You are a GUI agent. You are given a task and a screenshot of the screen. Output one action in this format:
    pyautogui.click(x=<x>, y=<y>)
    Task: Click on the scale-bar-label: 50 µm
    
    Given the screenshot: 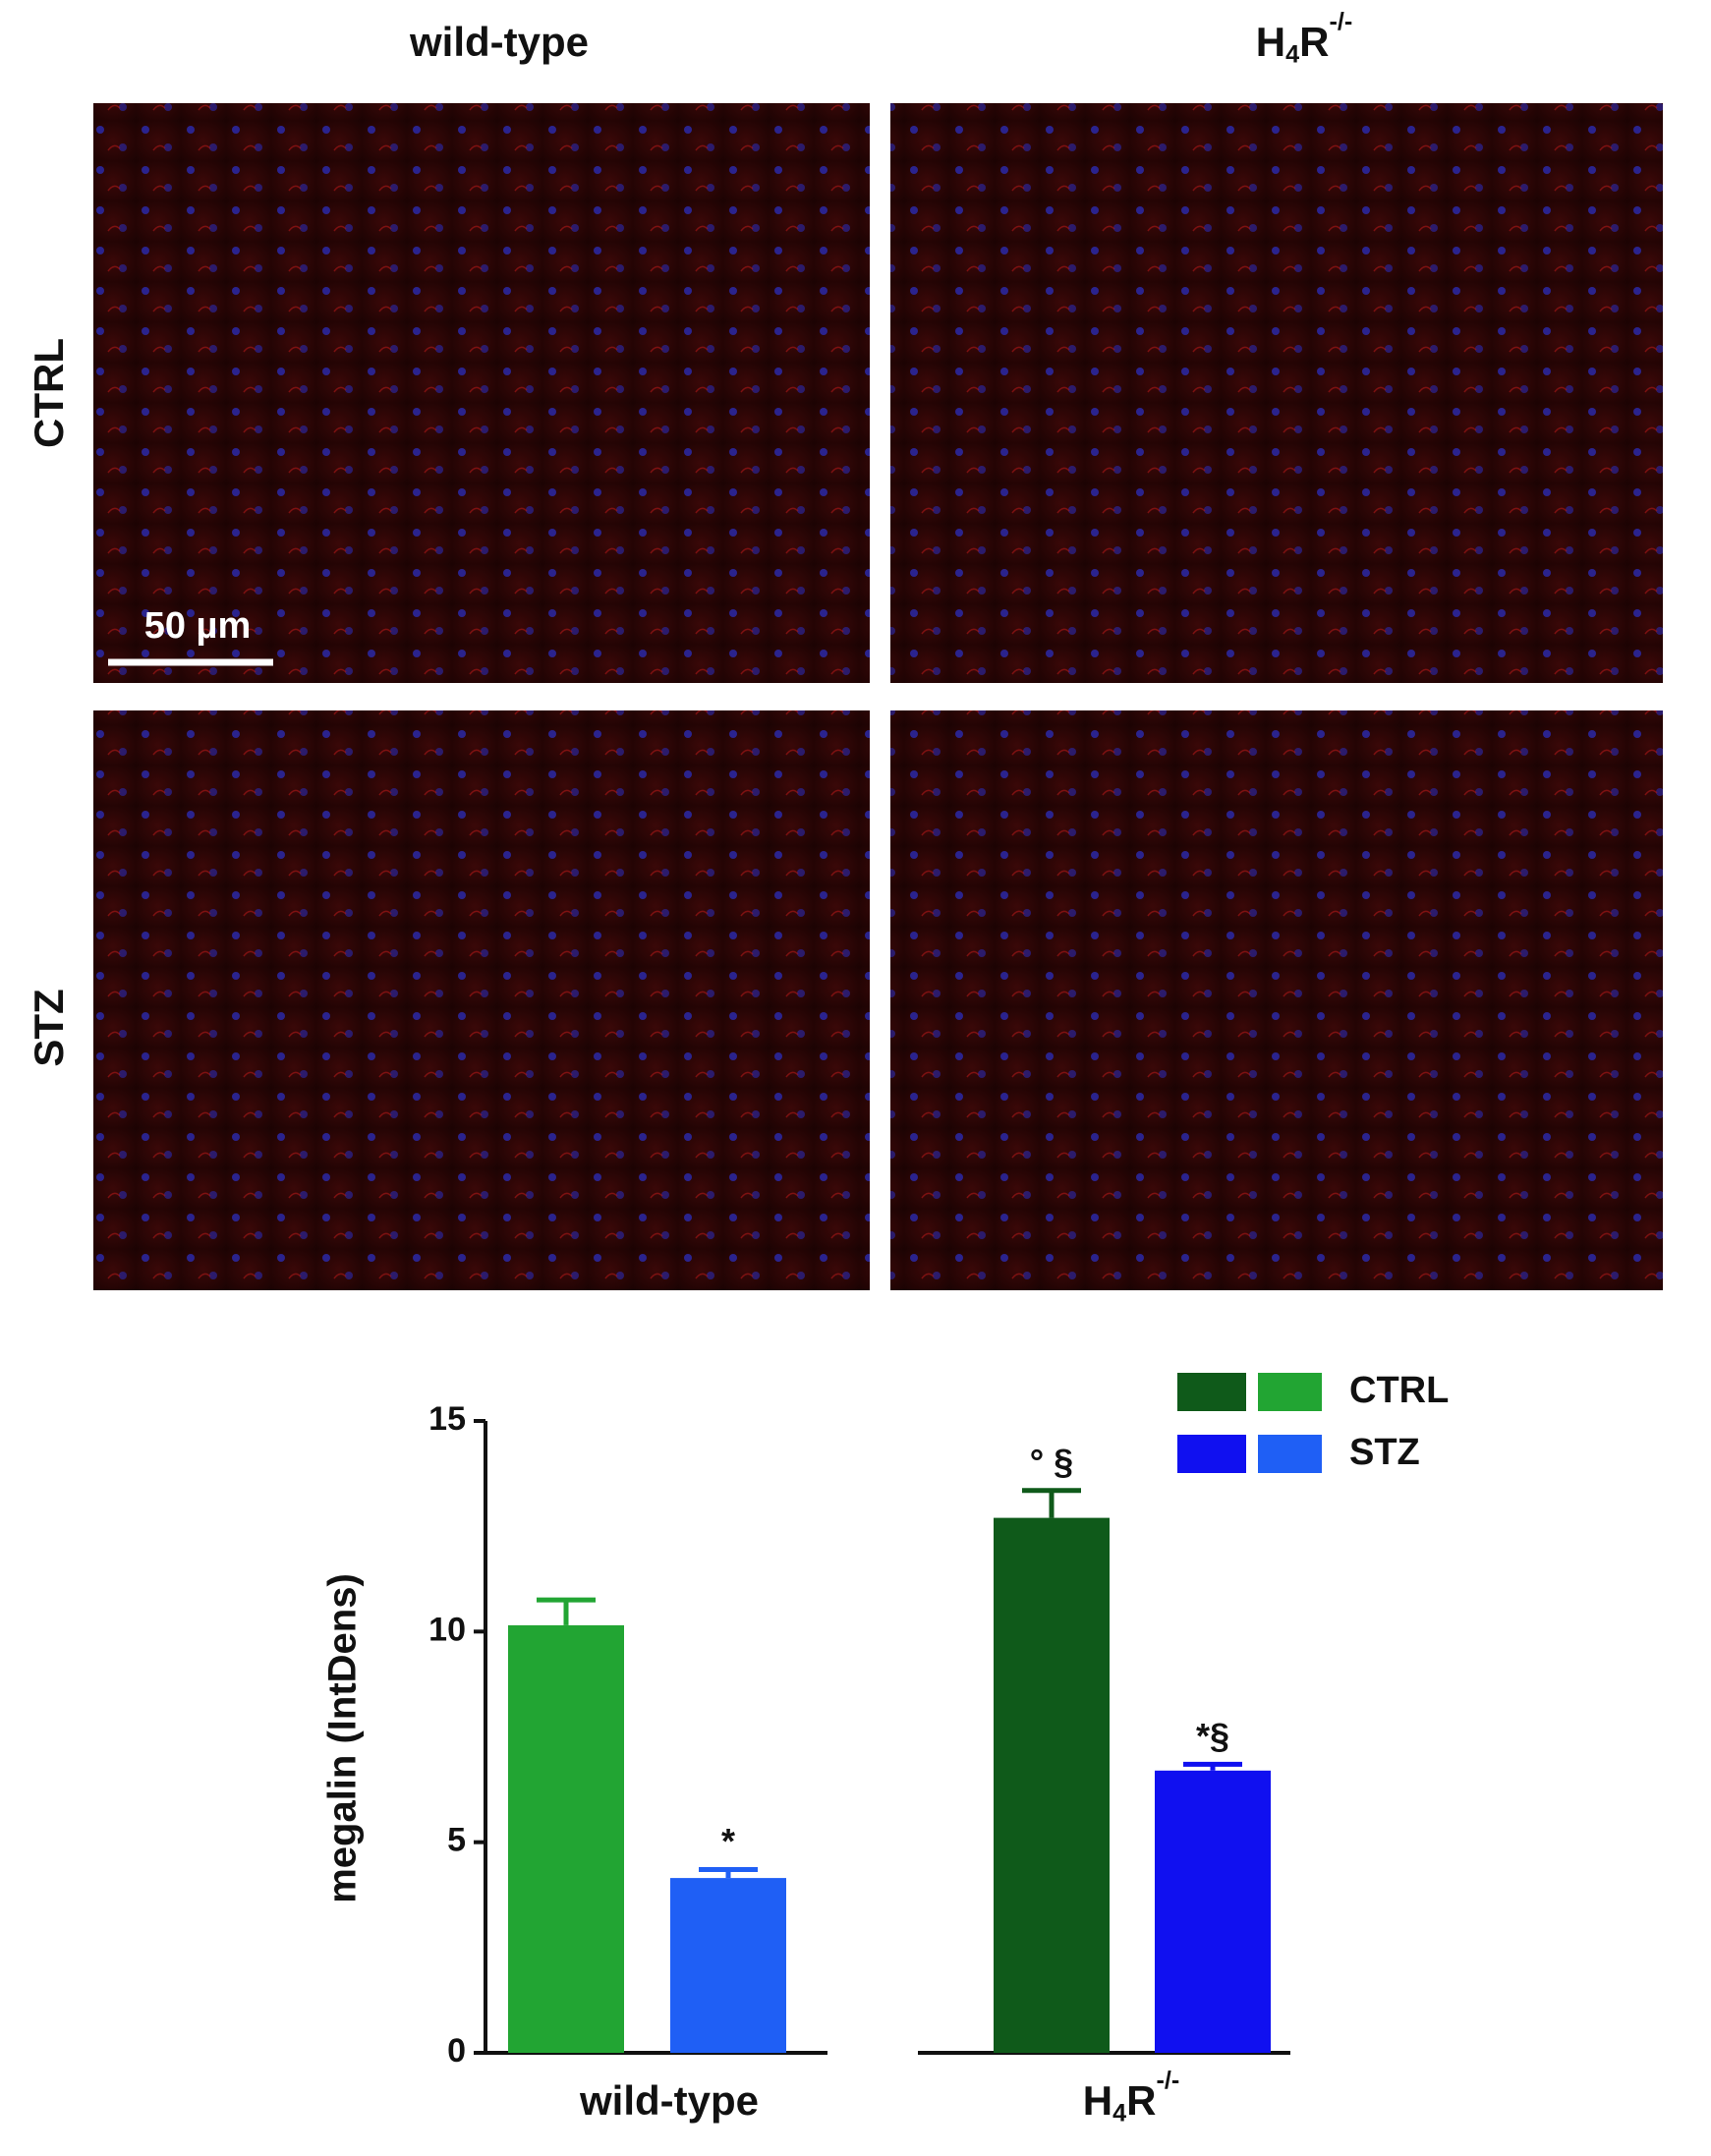 What is the action you would take?
    pyautogui.click(x=198, y=626)
    